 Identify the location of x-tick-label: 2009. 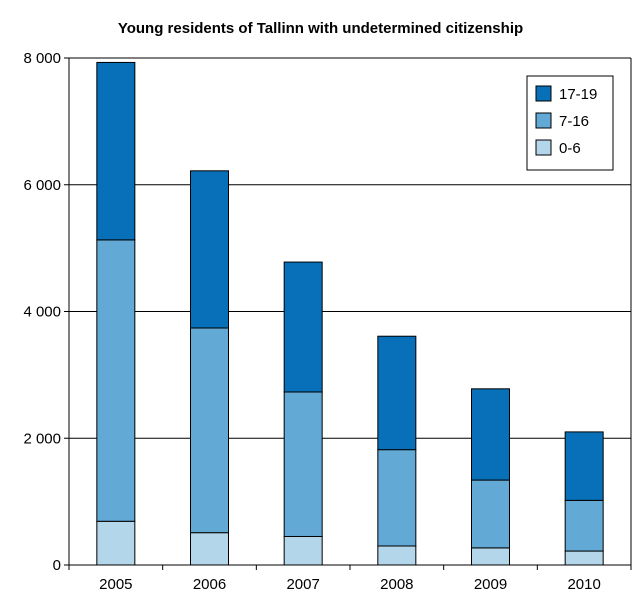
(490, 584).